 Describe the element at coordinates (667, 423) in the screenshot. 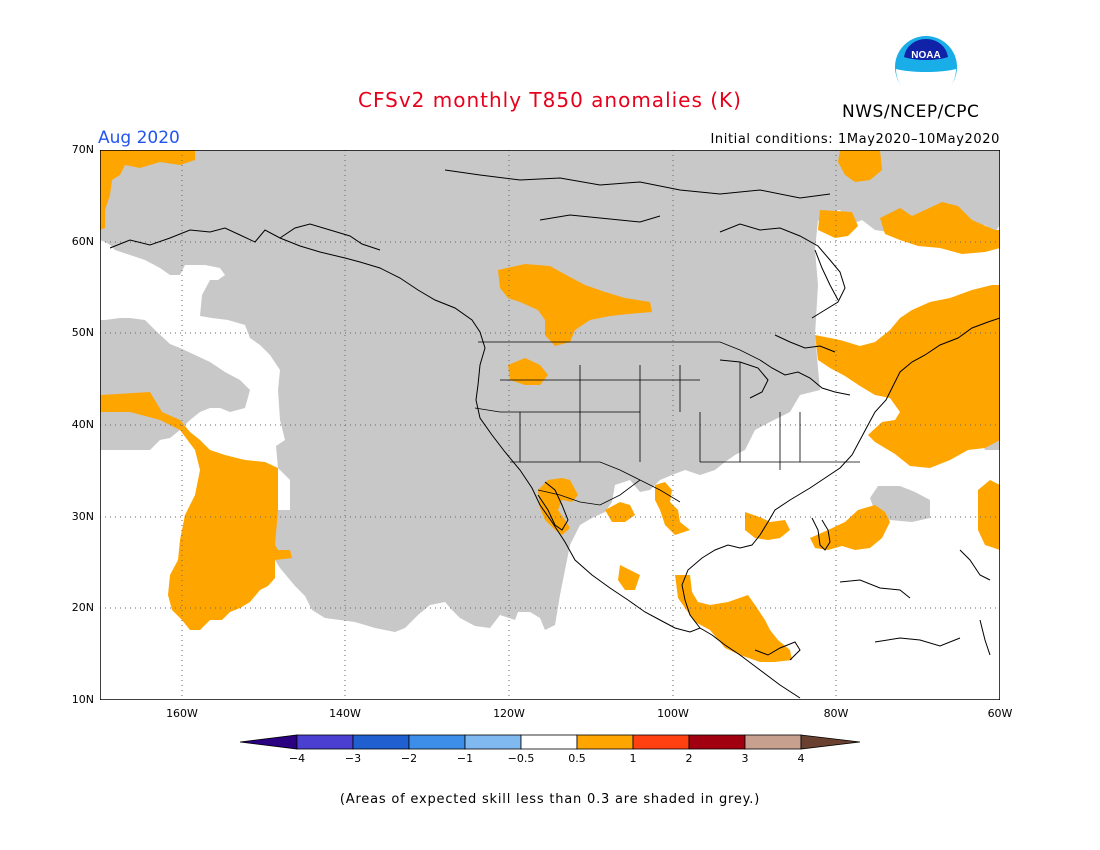

I see `political-borders` at that location.